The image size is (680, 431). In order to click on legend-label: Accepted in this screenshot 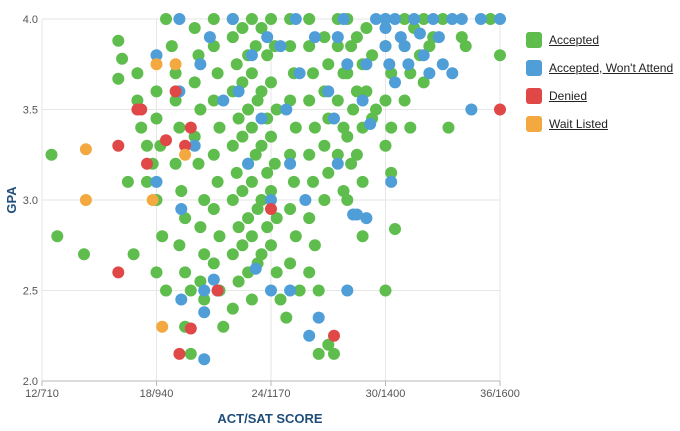, I will do `click(574, 39)`.